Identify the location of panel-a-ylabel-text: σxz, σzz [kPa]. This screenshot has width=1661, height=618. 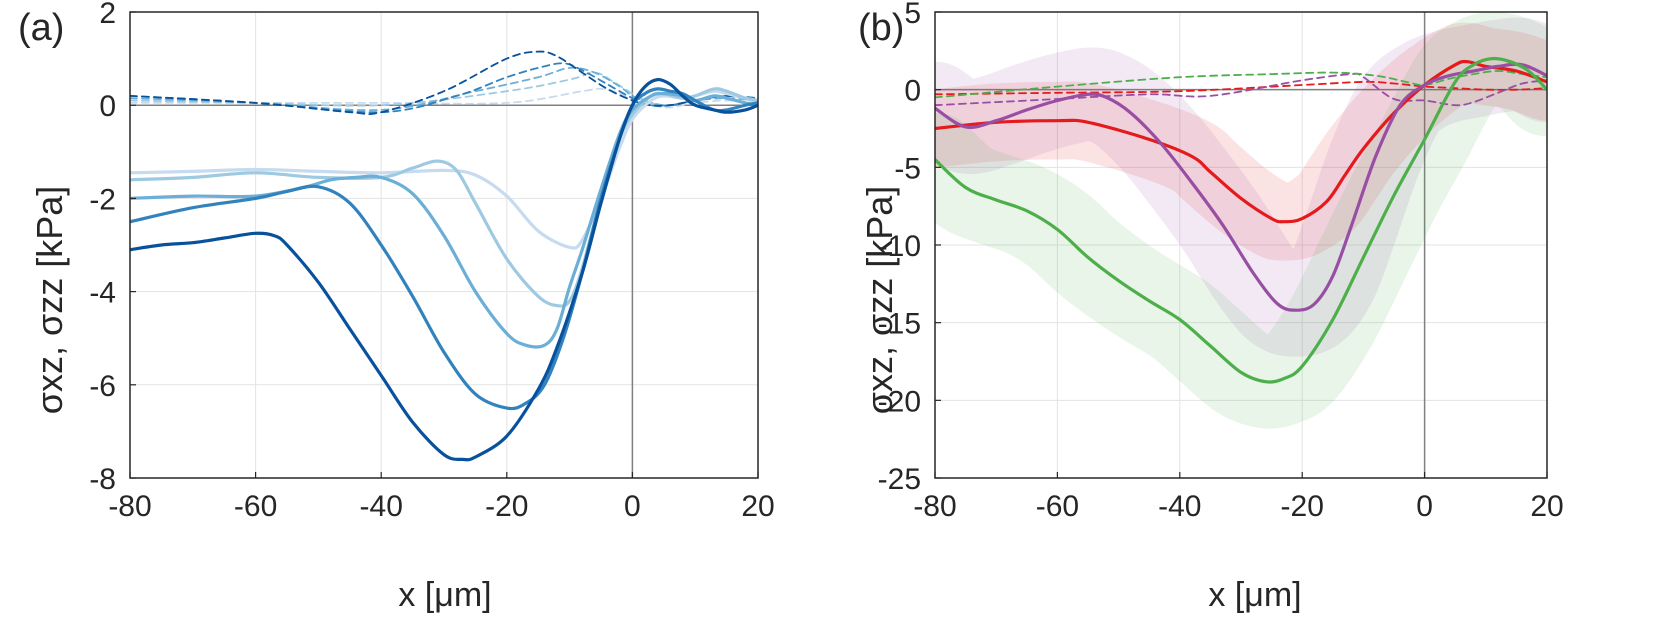
(49, 300).